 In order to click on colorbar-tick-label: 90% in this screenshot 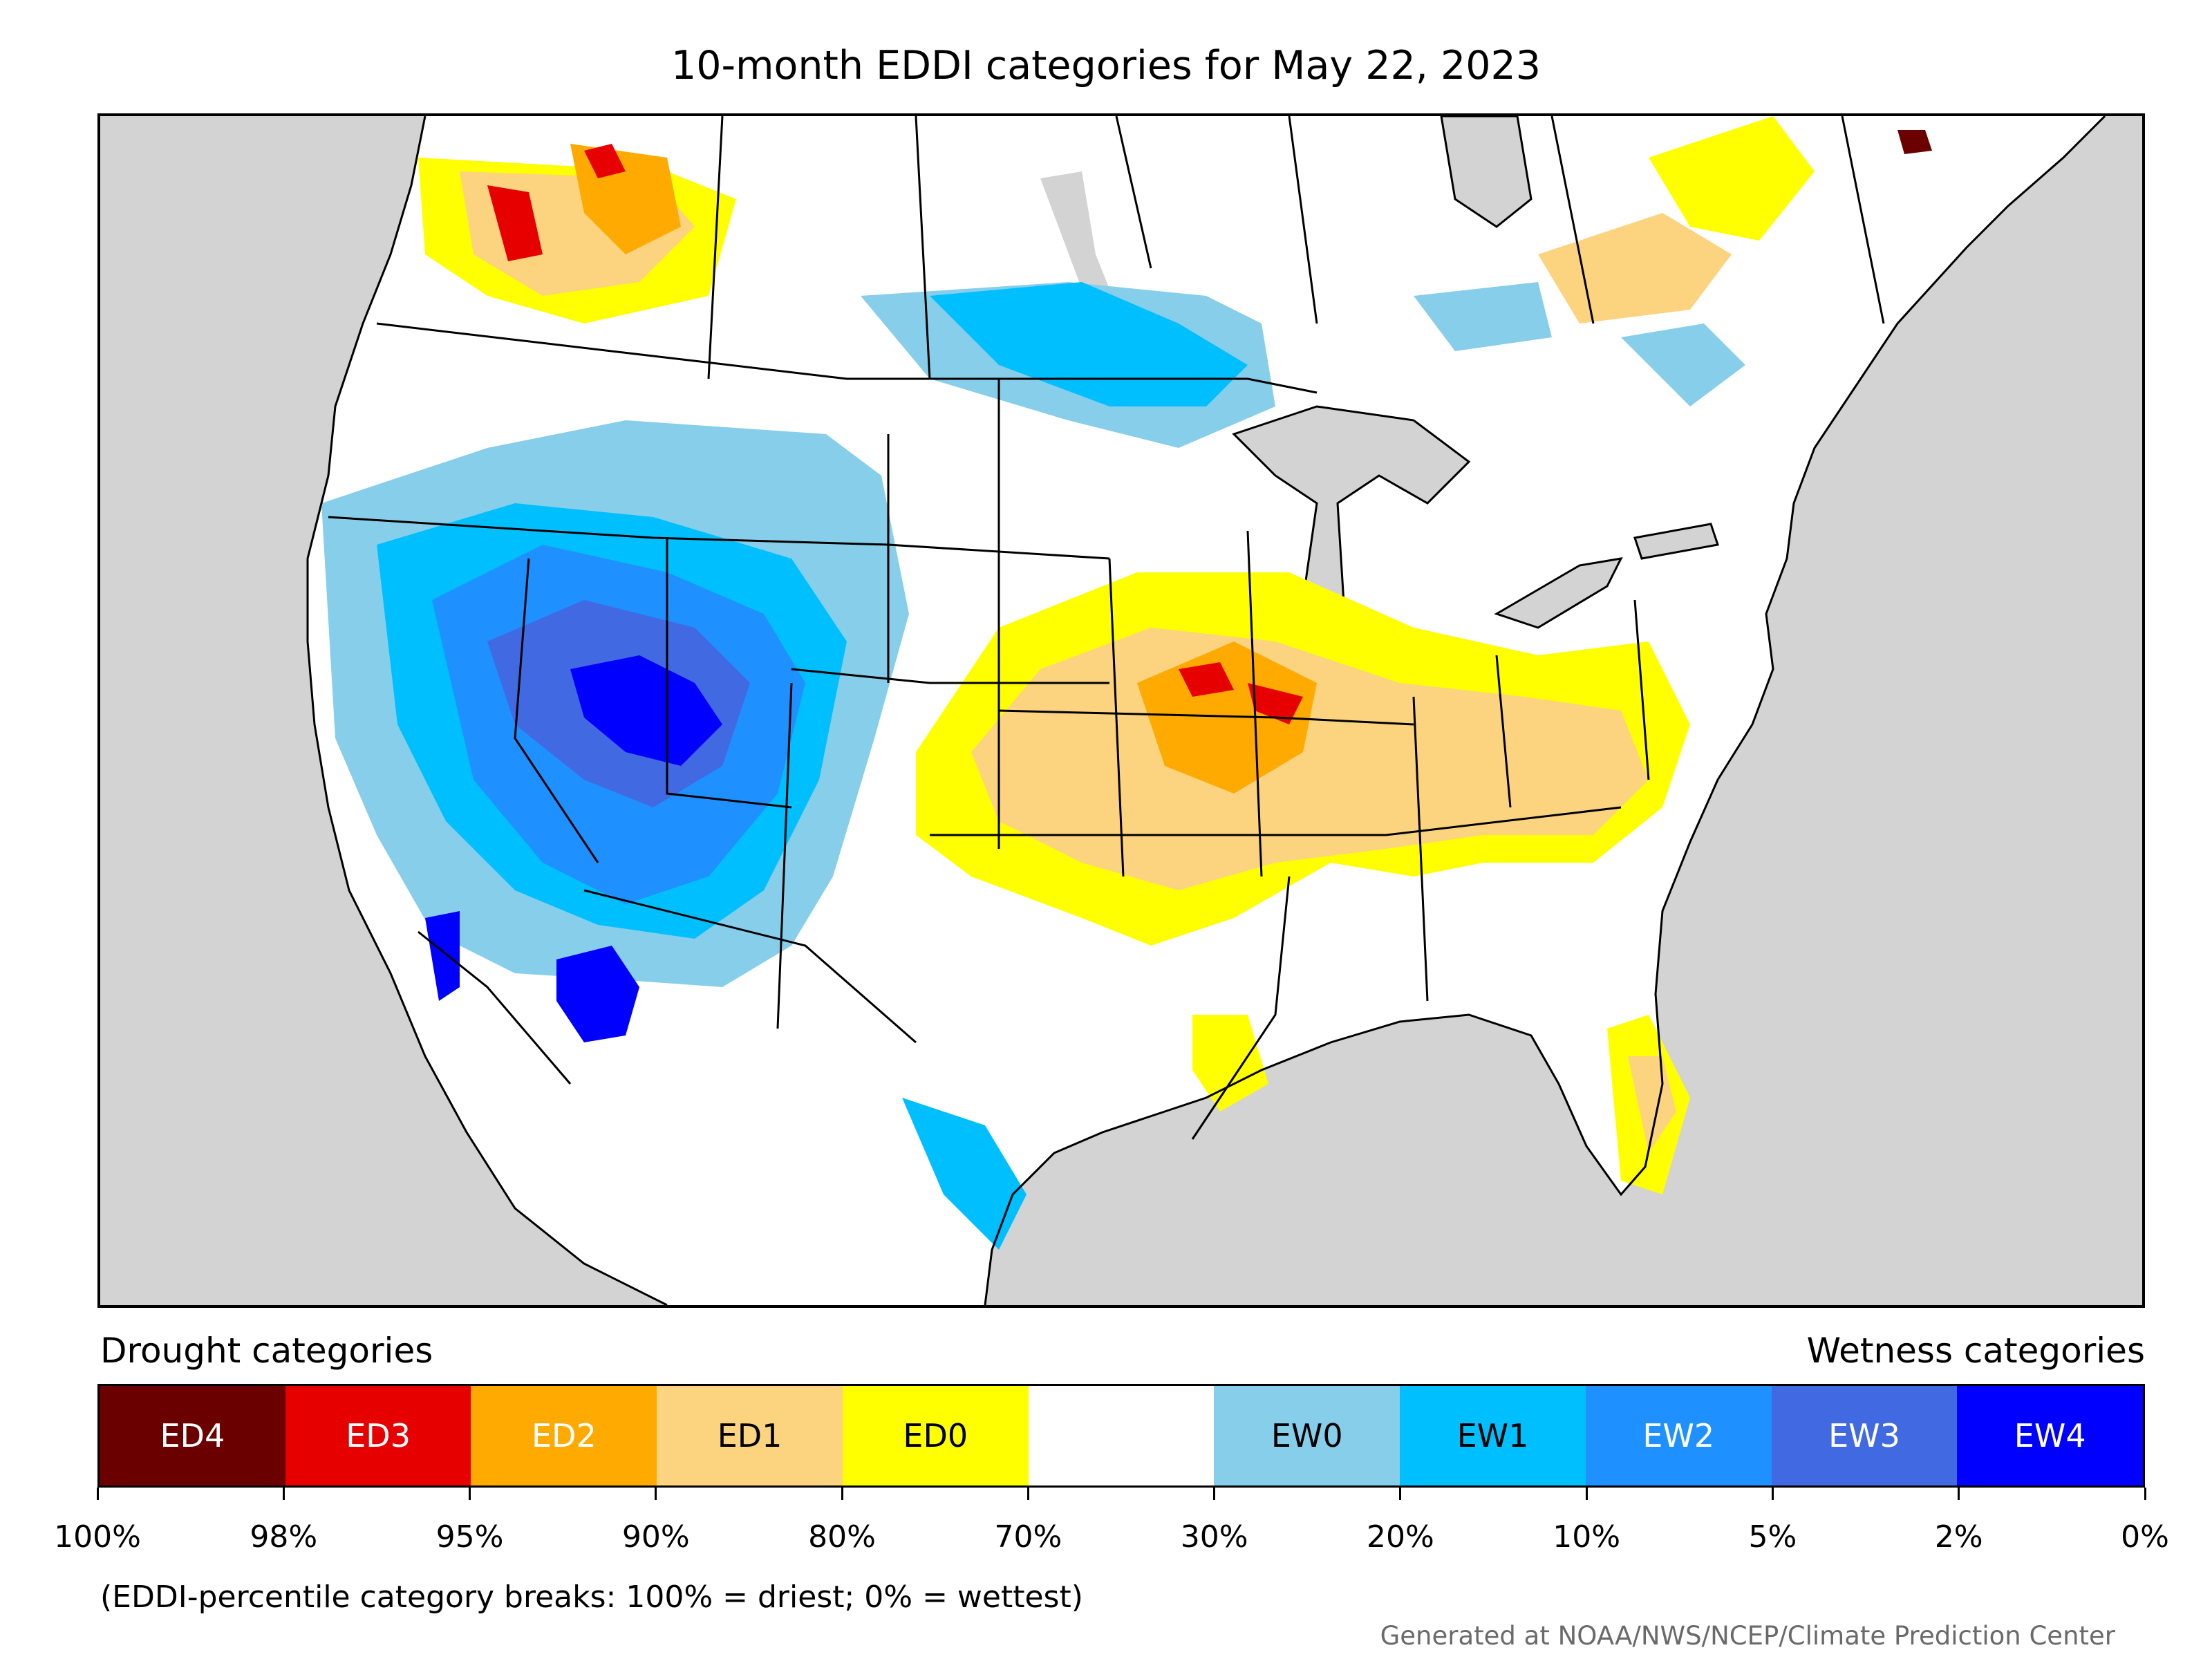, I will do `click(656, 1537)`.